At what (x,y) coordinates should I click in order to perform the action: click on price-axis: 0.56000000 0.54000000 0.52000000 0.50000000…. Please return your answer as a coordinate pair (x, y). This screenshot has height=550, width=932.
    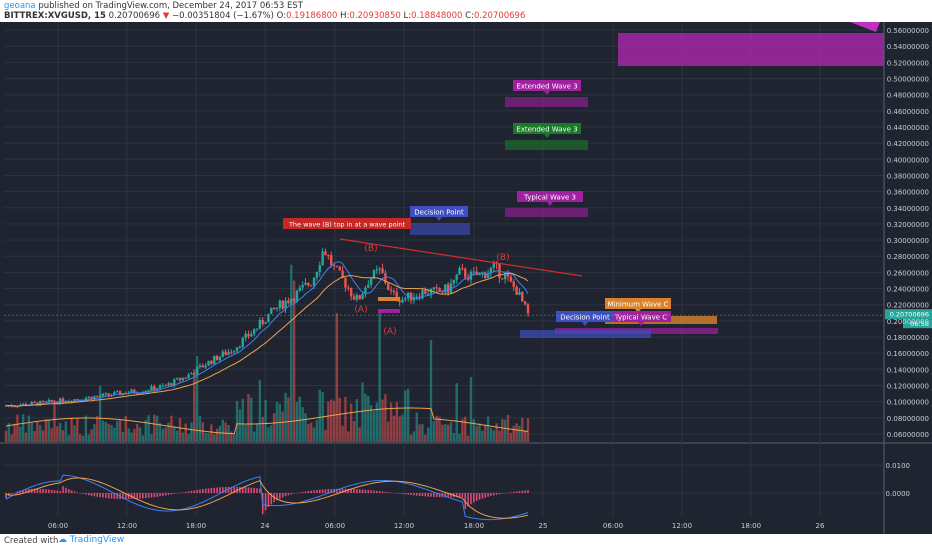
    Looking at the image, I should click on (908, 233).